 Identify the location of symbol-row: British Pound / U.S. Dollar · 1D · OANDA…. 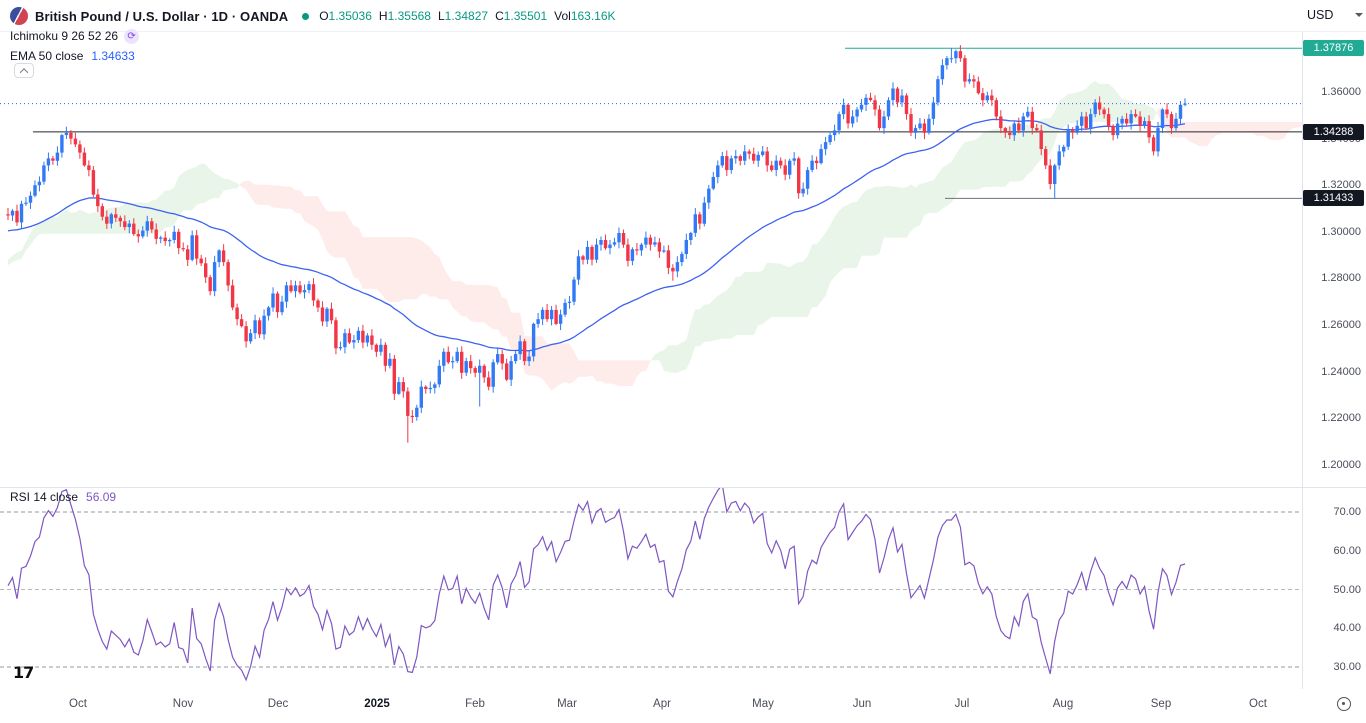
(316, 16).